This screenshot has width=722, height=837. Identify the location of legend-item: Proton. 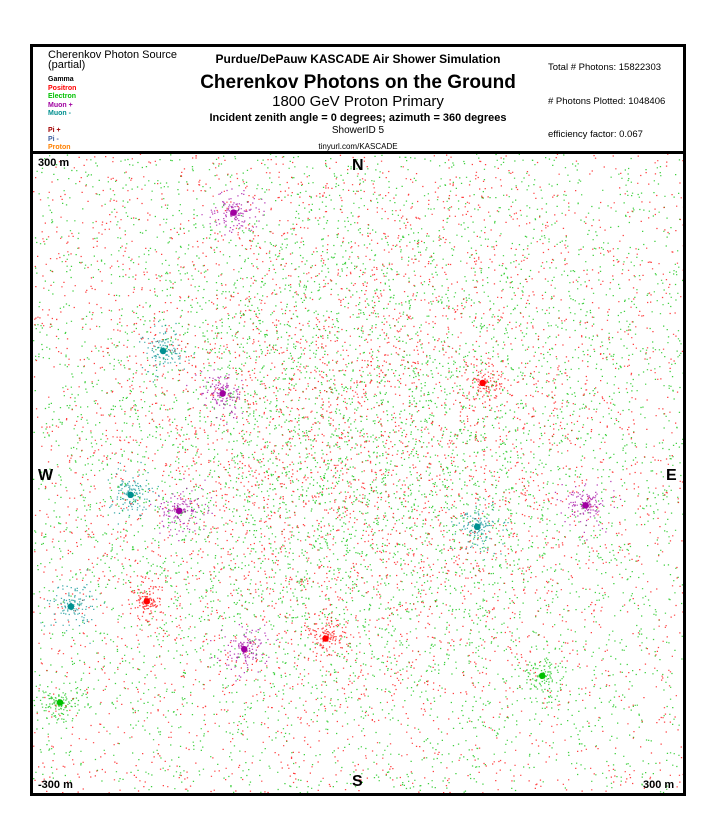
(59, 147).